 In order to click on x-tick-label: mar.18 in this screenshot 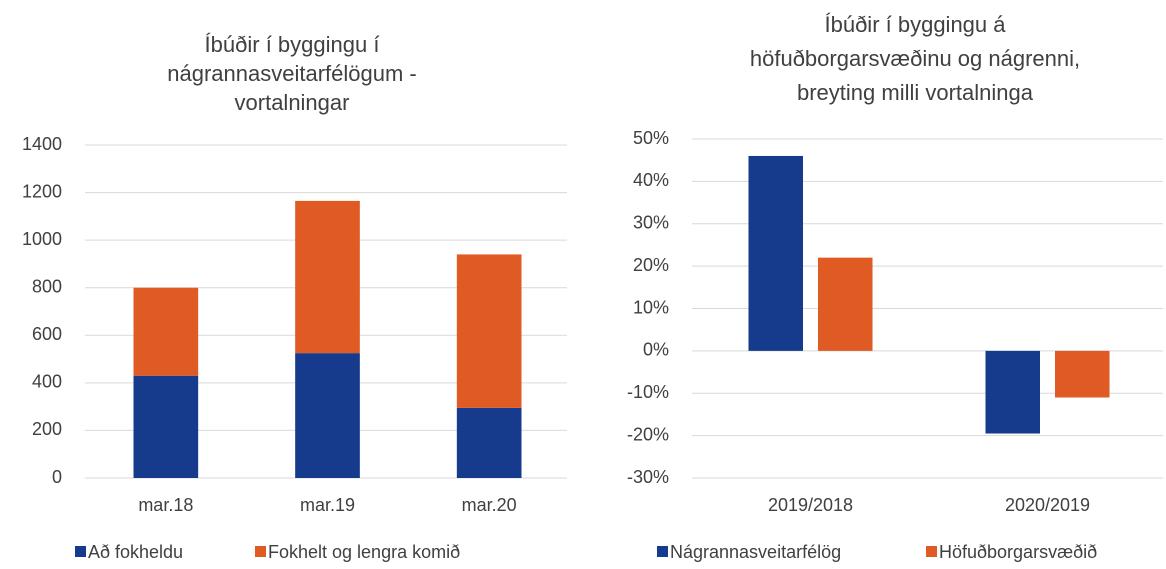, I will do `click(165, 505)`.